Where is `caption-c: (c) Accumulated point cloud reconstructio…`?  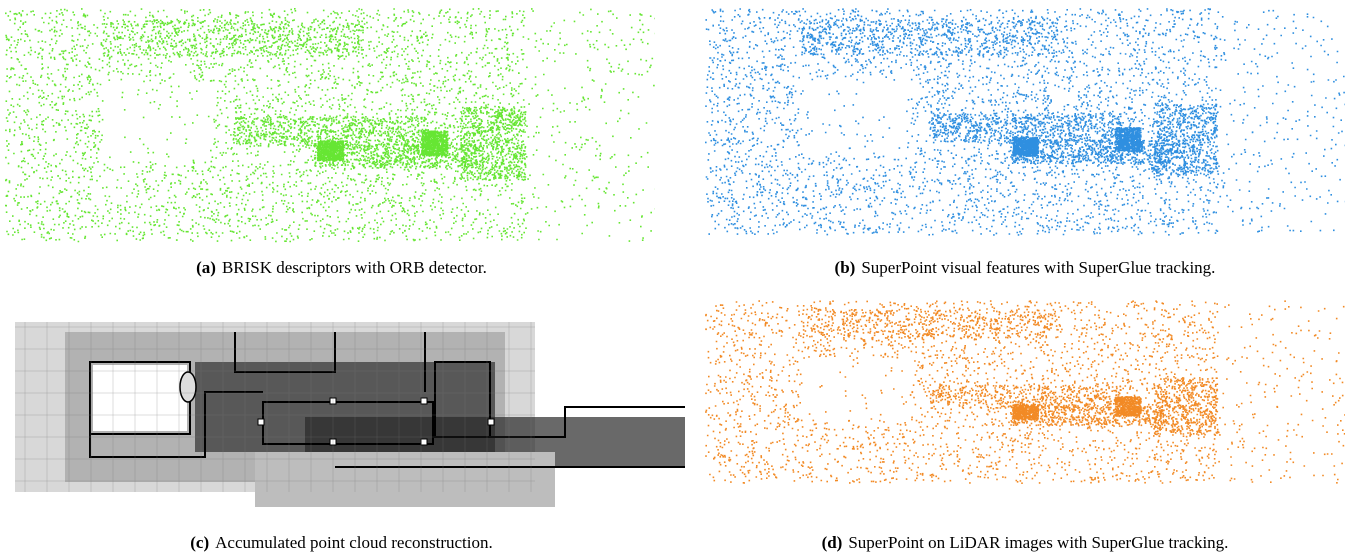
caption-c: (c) Accumulated point cloud reconstructio… is located at coordinates (341, 543).